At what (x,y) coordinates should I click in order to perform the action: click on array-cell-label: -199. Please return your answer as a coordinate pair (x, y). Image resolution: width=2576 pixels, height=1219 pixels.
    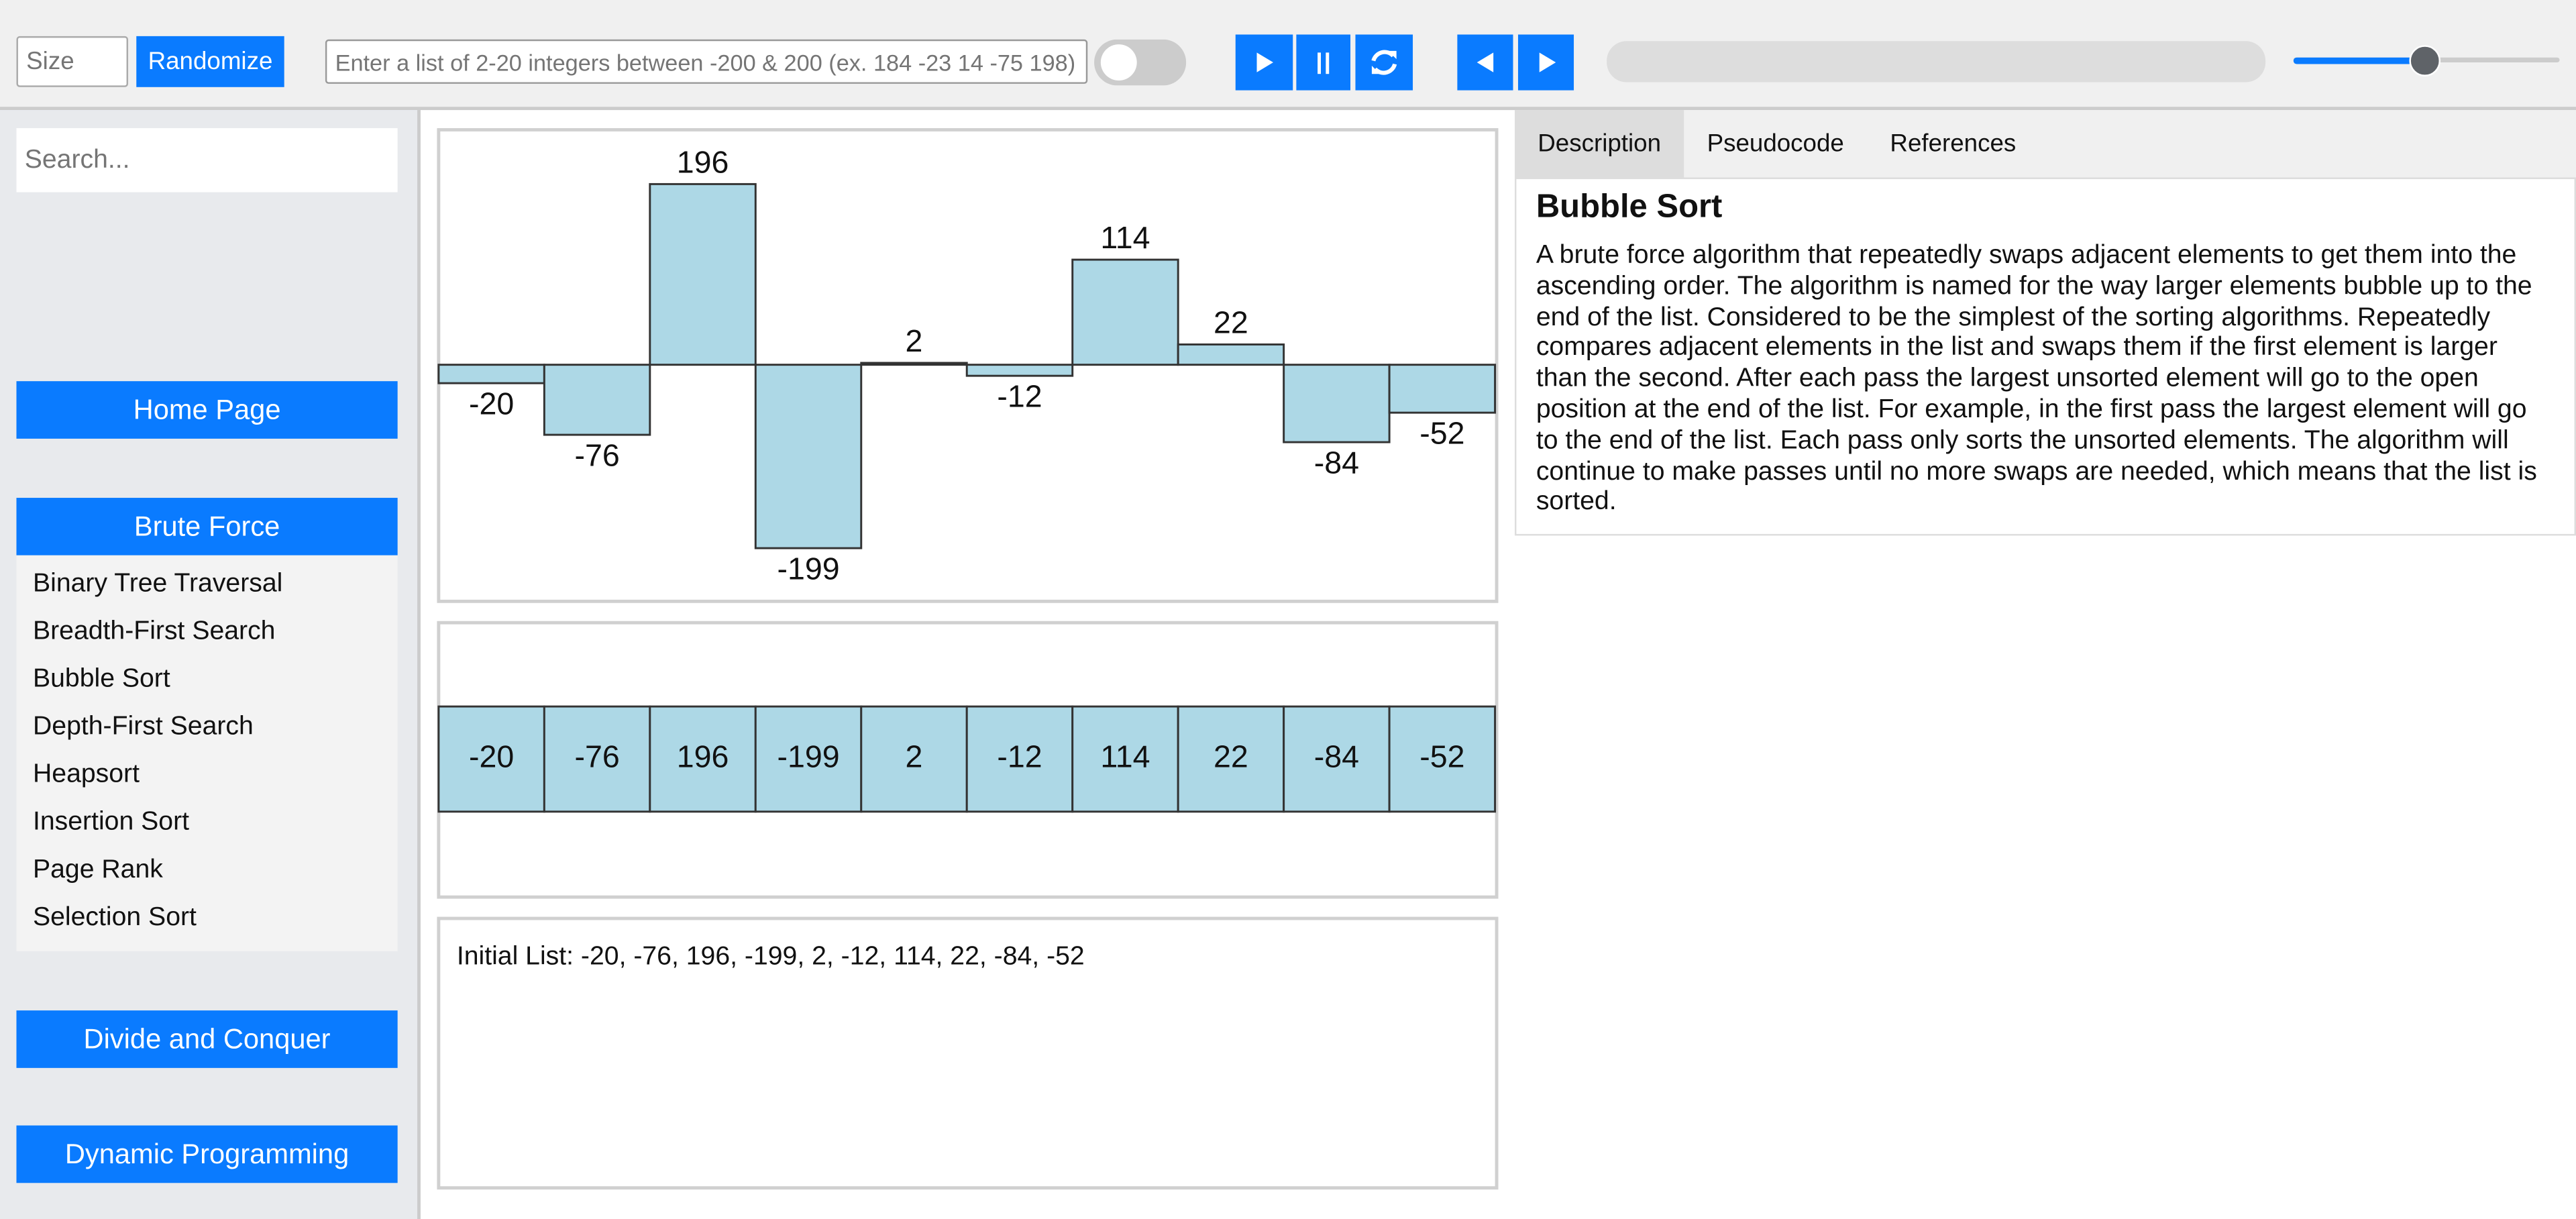
    Looking at the image, I should click on (808, 756).